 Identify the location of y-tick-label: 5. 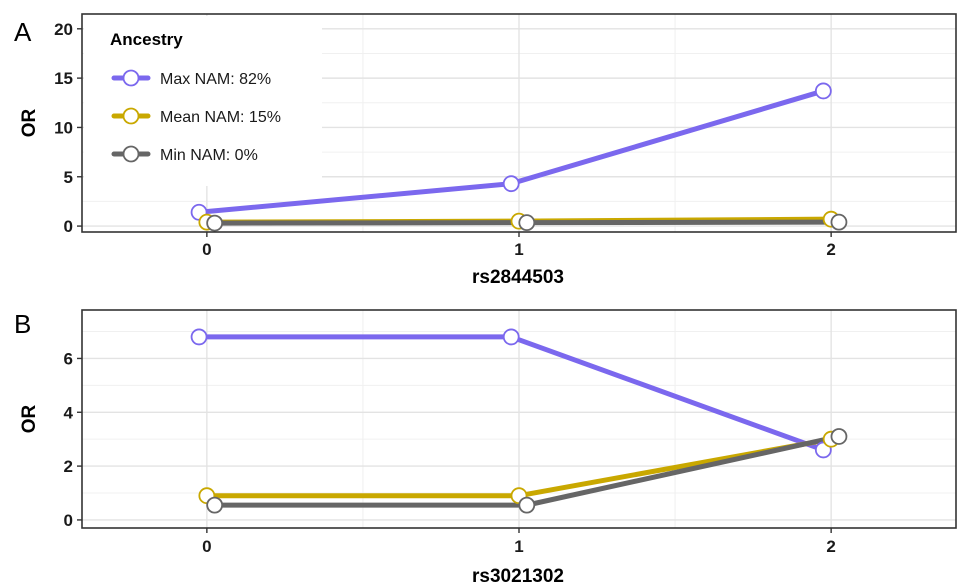
(68, 177).